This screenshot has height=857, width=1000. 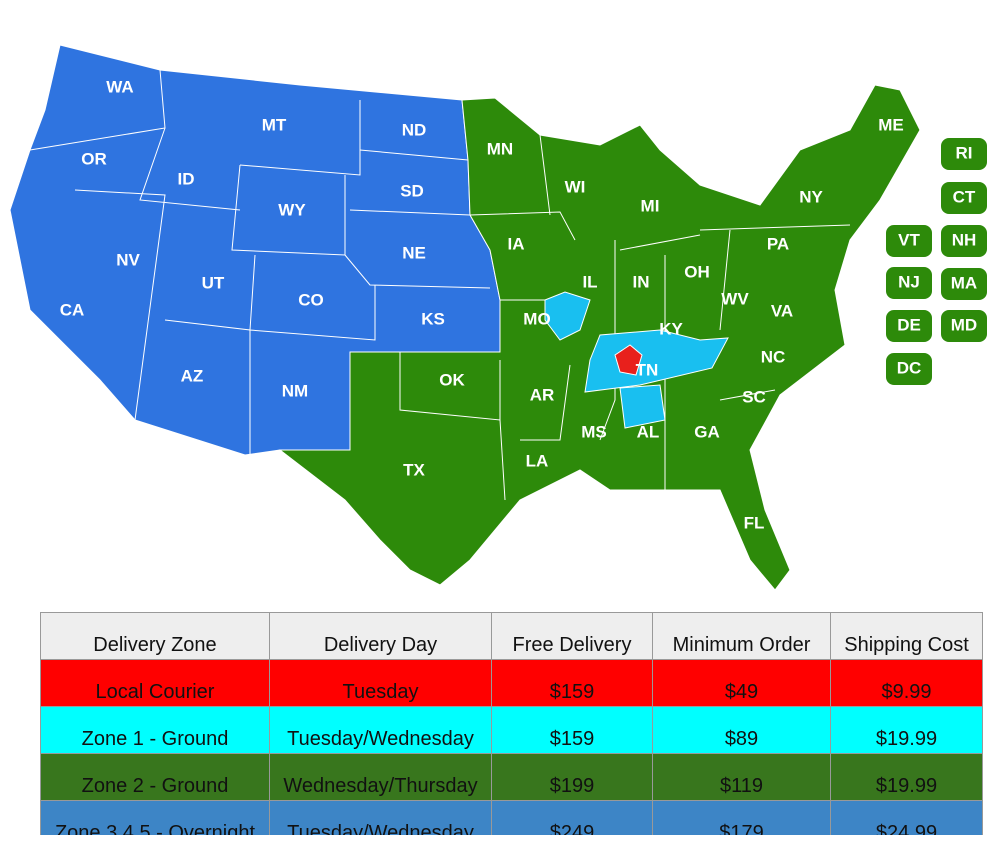 What do you see at coordinates (72, 309) in the screenshot?
I see `state-label: CA` at bounding box center [72, 309].